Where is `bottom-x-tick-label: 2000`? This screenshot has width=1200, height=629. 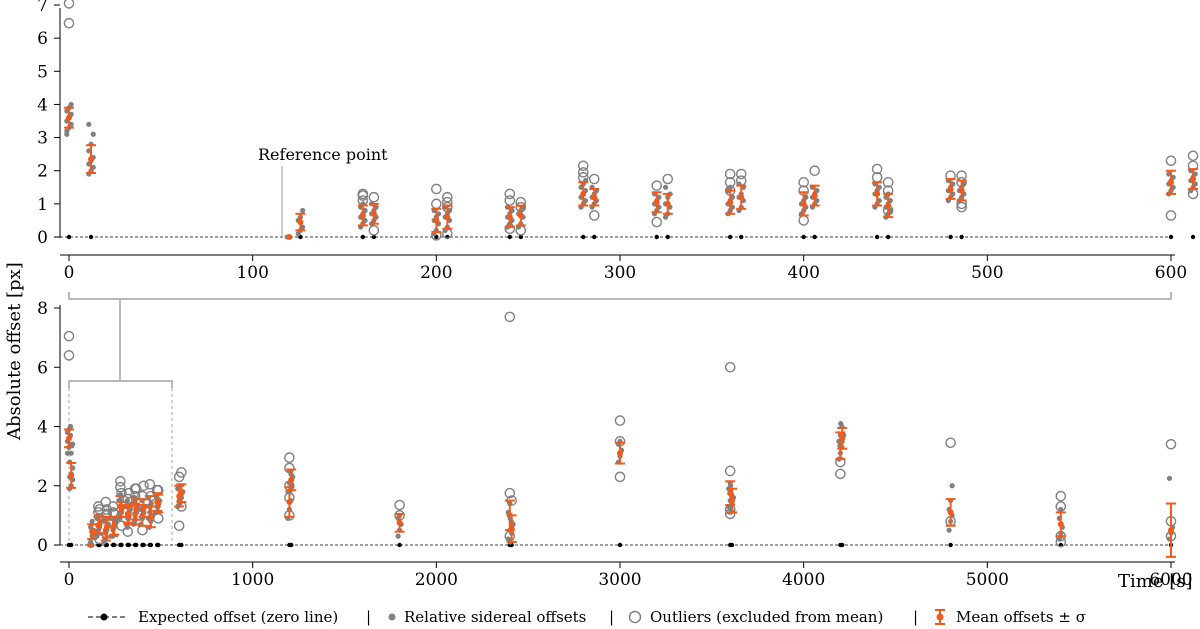
bottom-x-tick-label: 2000 is located at coordinates (436, 580).